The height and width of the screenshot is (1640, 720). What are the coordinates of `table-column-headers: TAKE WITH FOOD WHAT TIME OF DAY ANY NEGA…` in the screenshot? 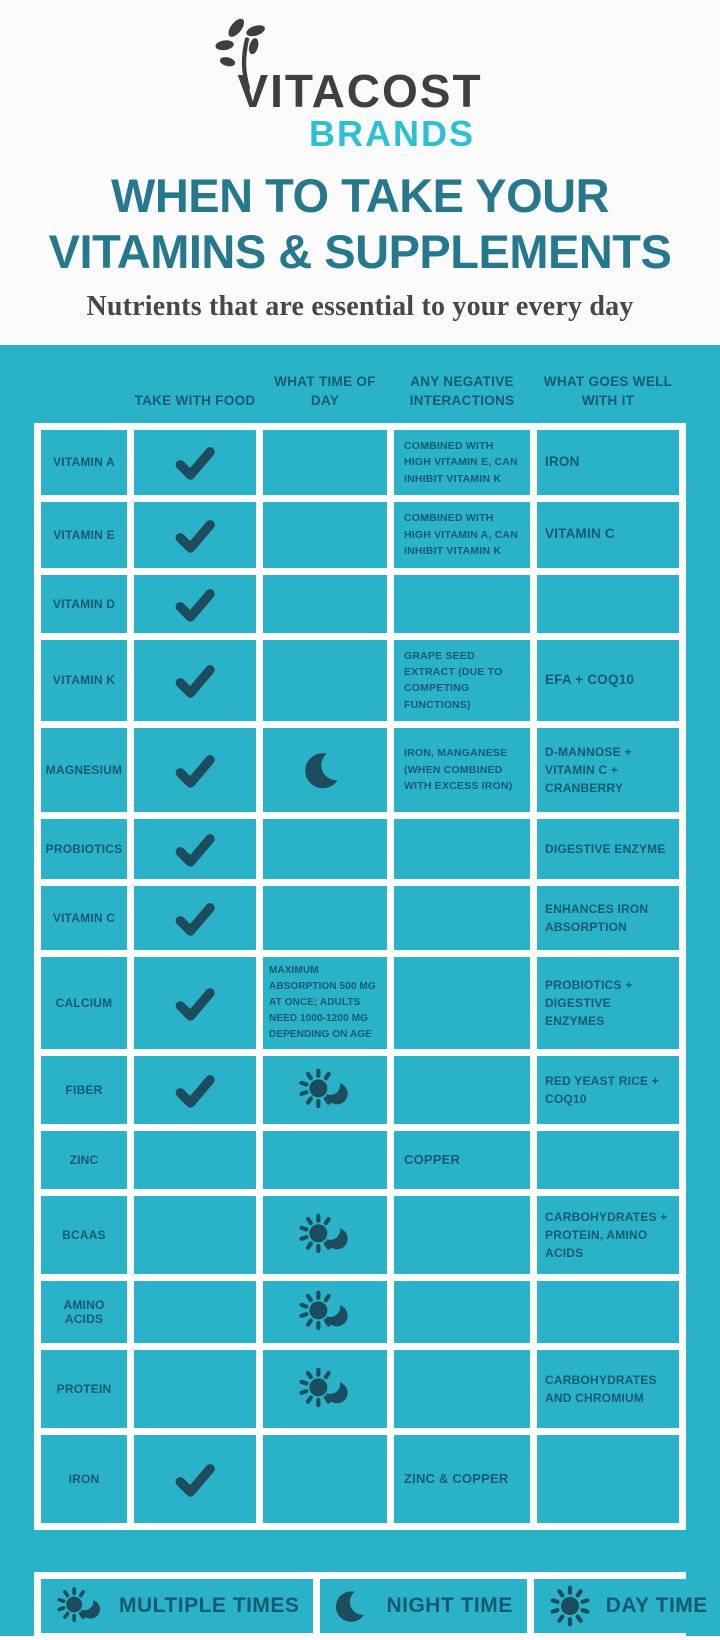 It's located at (360, 389).